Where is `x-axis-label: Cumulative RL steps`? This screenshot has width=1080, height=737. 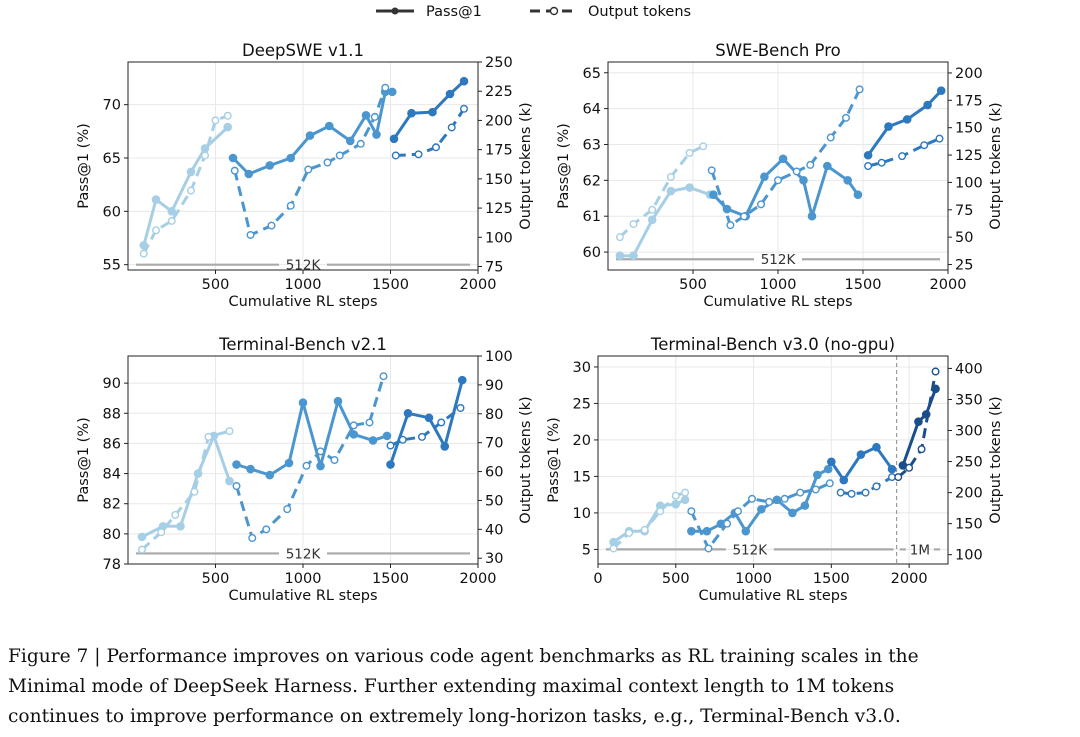 x-axis-label: Cumulative RL steps is located at coordinates (302, 302).